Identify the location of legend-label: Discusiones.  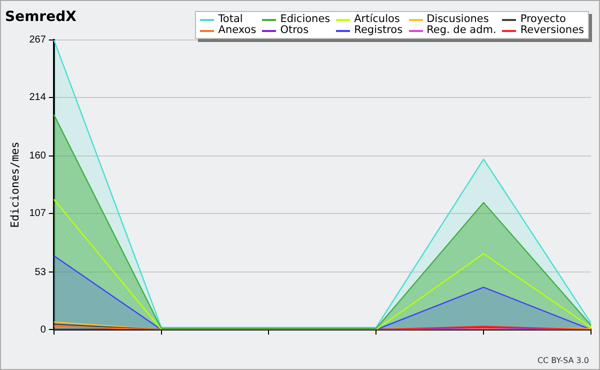
(457, 19).